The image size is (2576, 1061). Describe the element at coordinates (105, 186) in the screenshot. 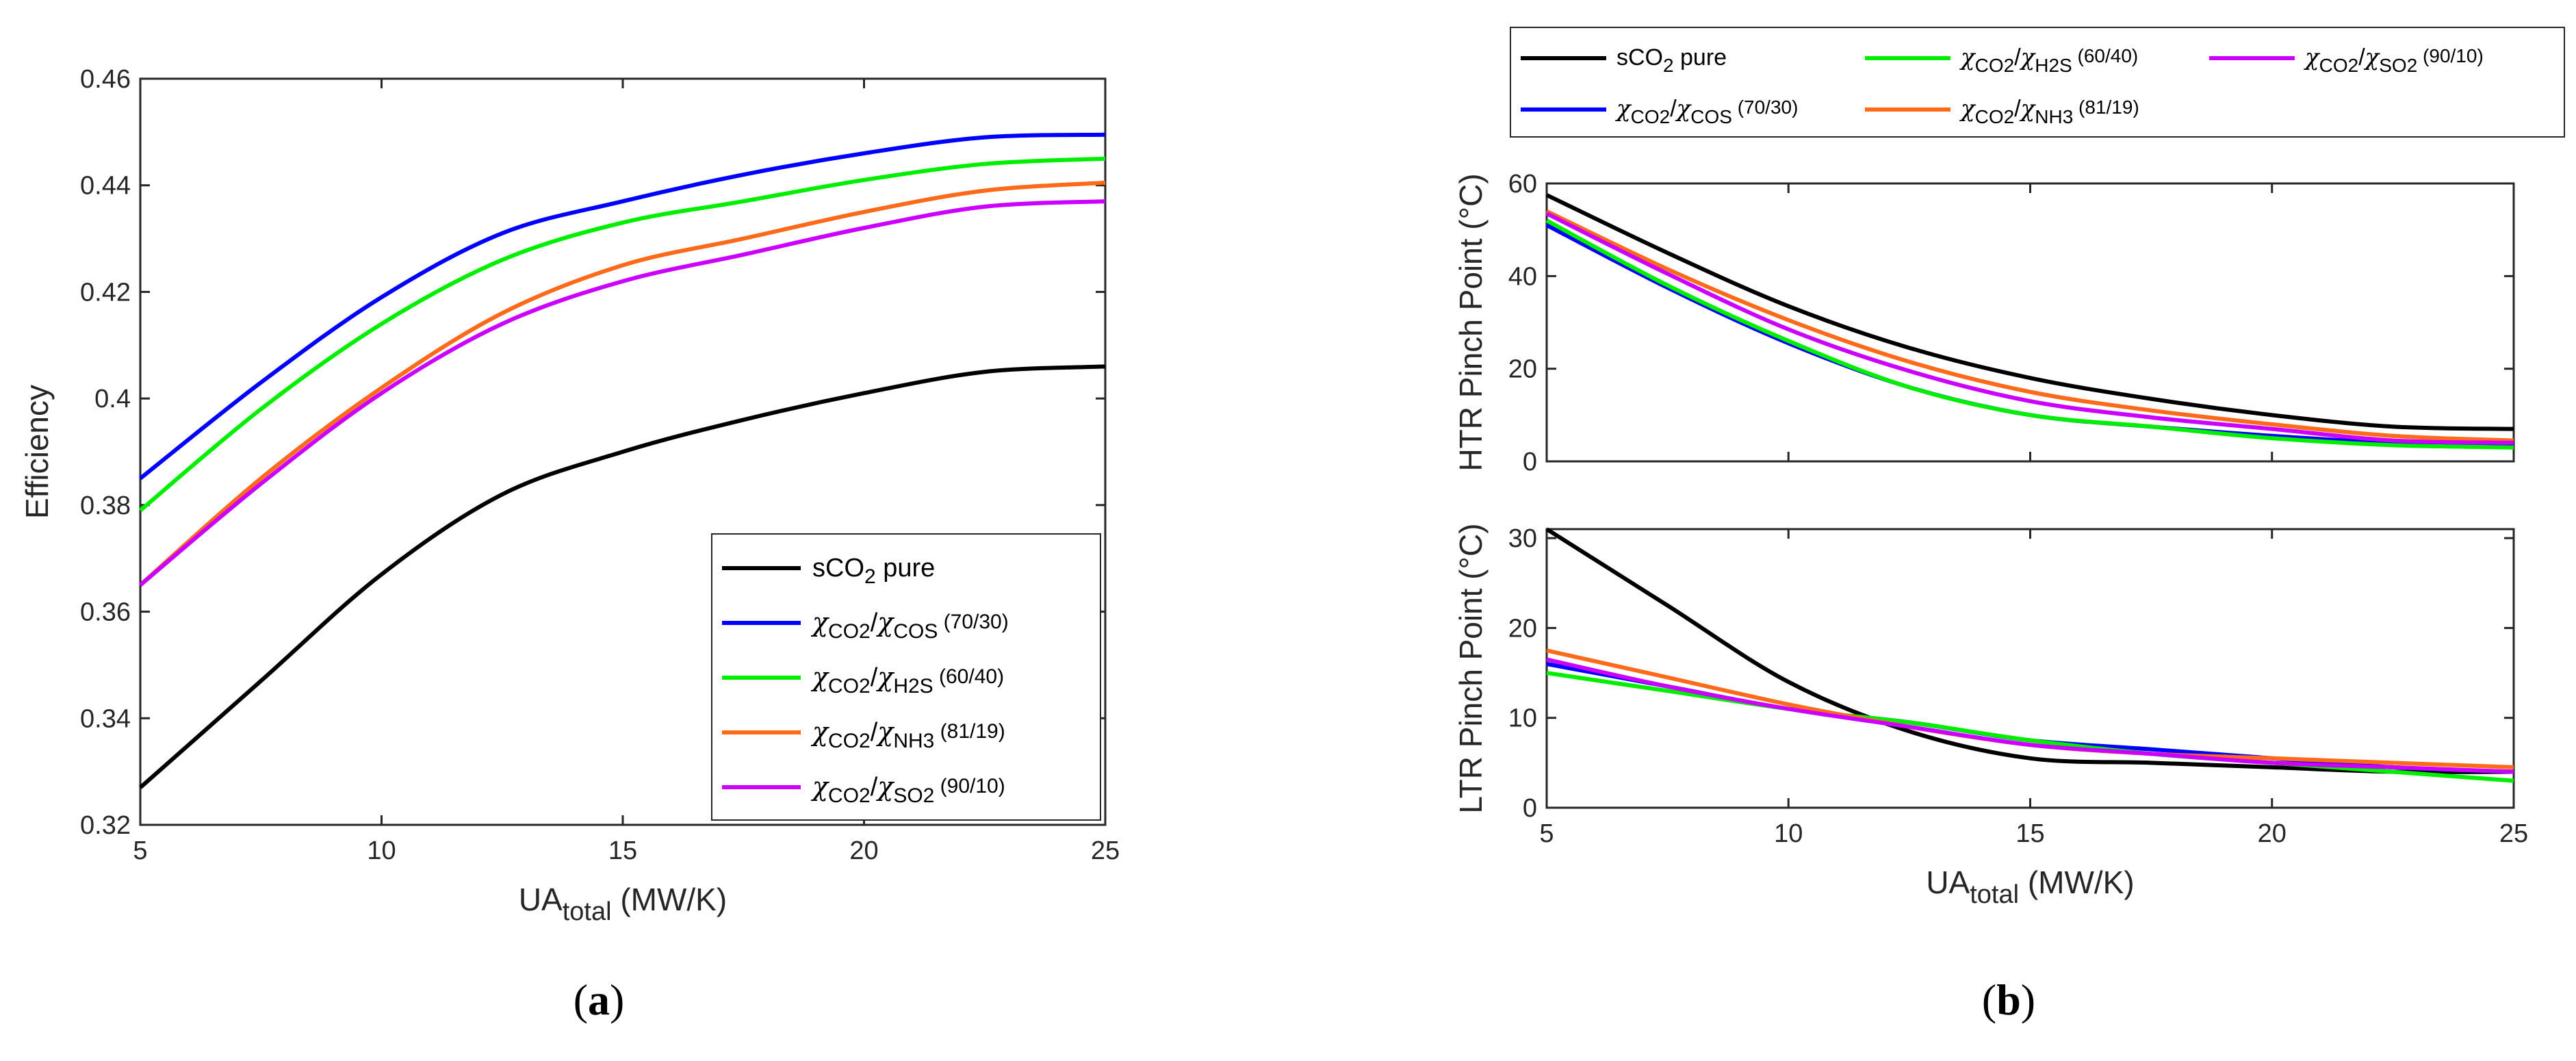

I see `y-tick-label: 0.44` at that location.